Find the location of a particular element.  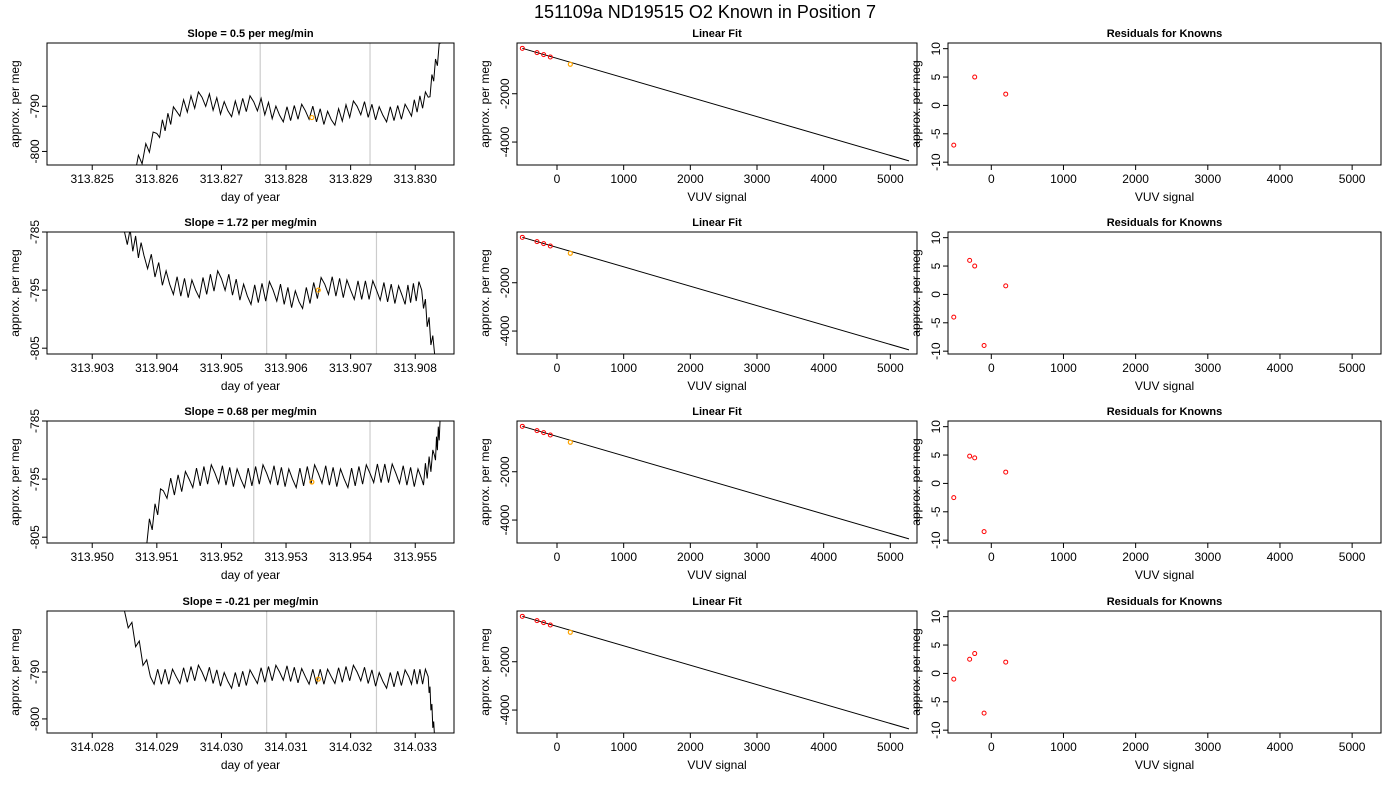

x-tick-label: 313.954 is located at coordinates (351, 557).